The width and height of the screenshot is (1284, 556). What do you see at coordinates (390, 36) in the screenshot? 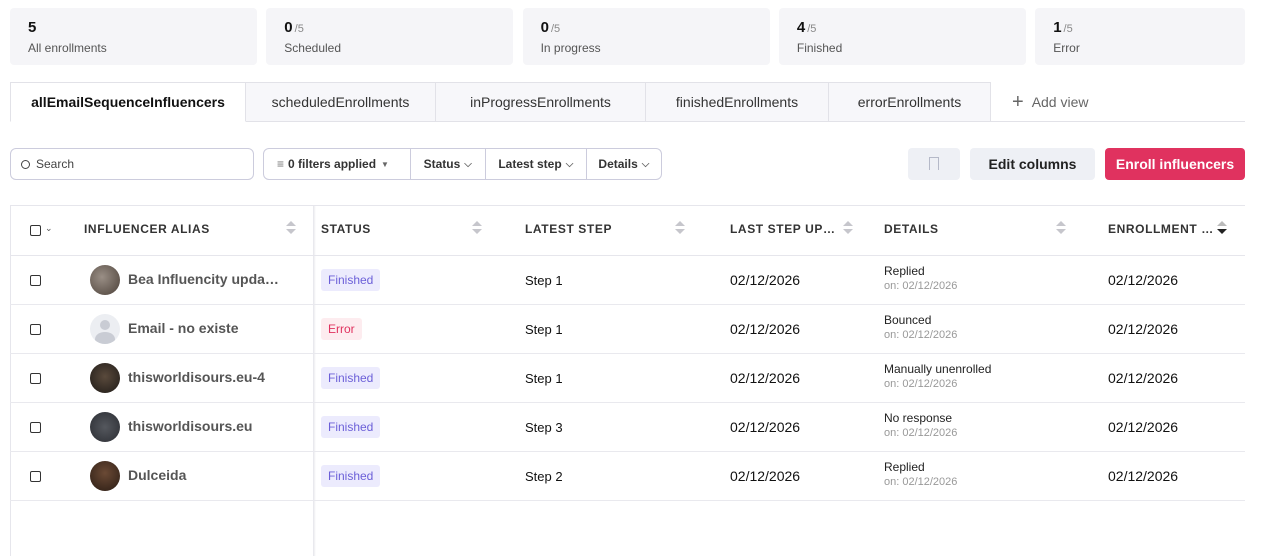
I see `stat-card: 0/5 Scheduled` at bounding box center [390, 36].